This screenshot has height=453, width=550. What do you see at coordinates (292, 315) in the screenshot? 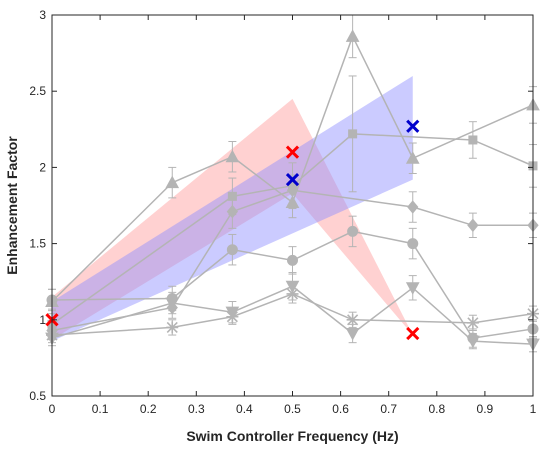
I see `series-line` at bounding box center [292, 315].